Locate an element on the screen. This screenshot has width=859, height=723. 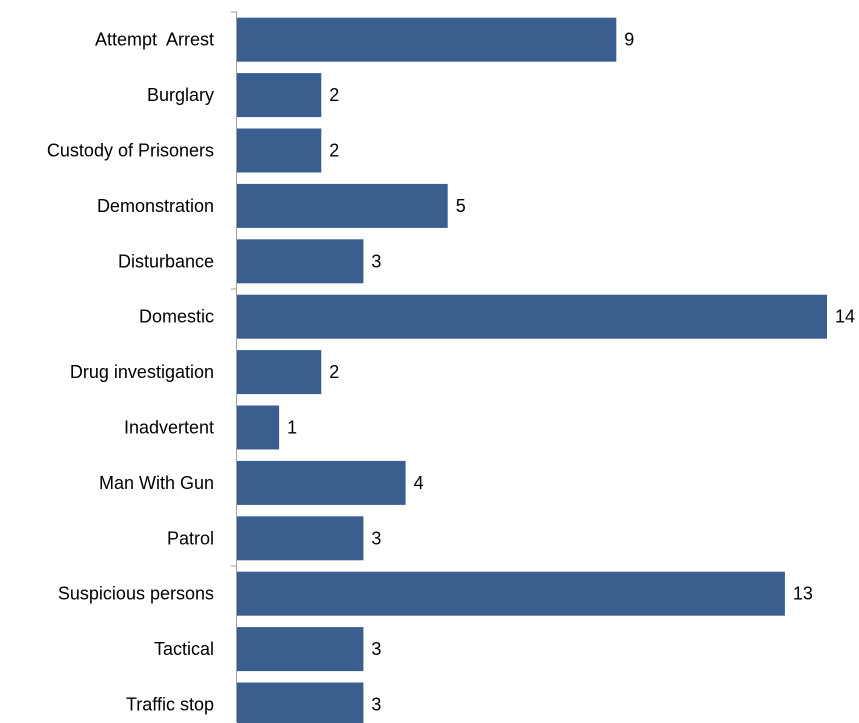
bar-man-with-gun is located at coordinates (321, 482).